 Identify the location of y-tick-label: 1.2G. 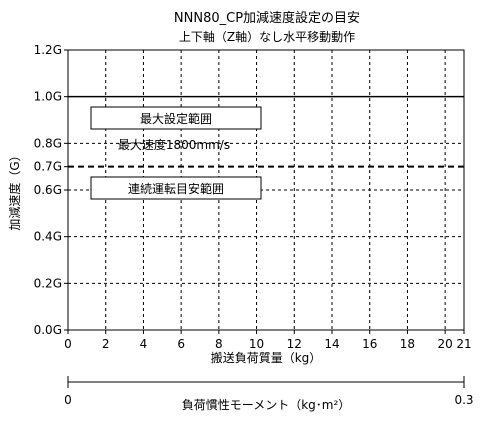
(48, 50).